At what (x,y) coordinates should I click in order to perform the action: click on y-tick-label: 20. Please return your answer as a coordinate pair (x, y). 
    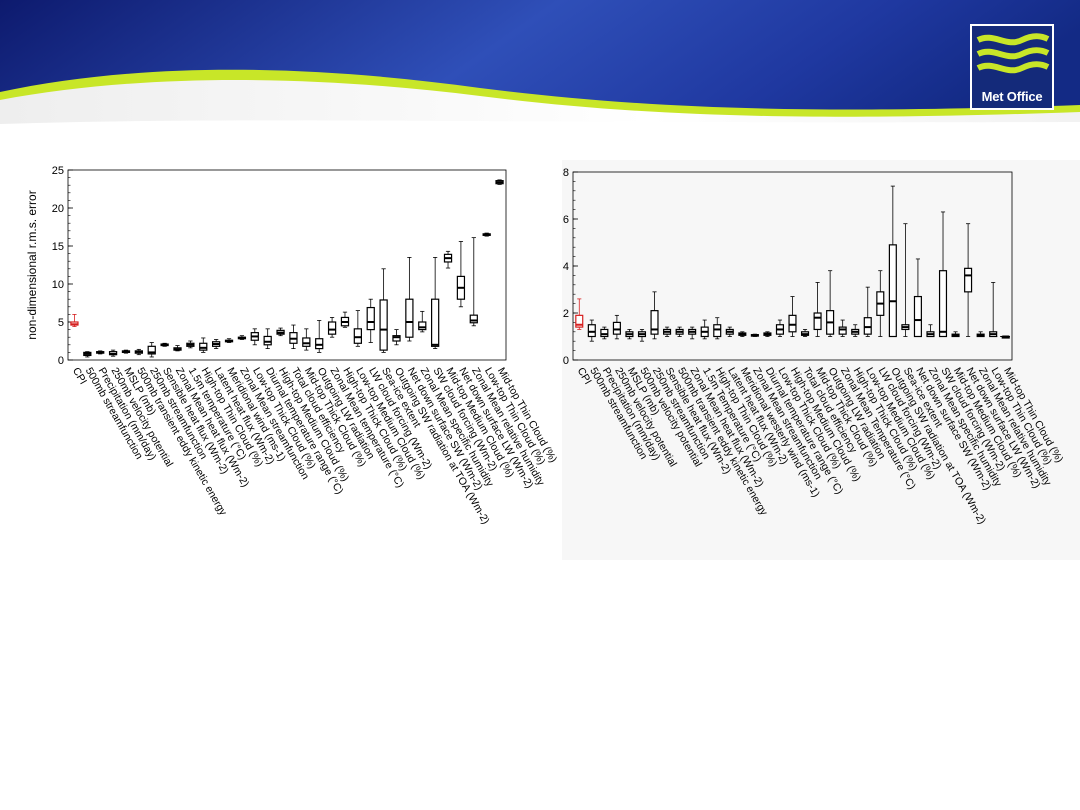
    Looking at the image, I should click on (58, 209).